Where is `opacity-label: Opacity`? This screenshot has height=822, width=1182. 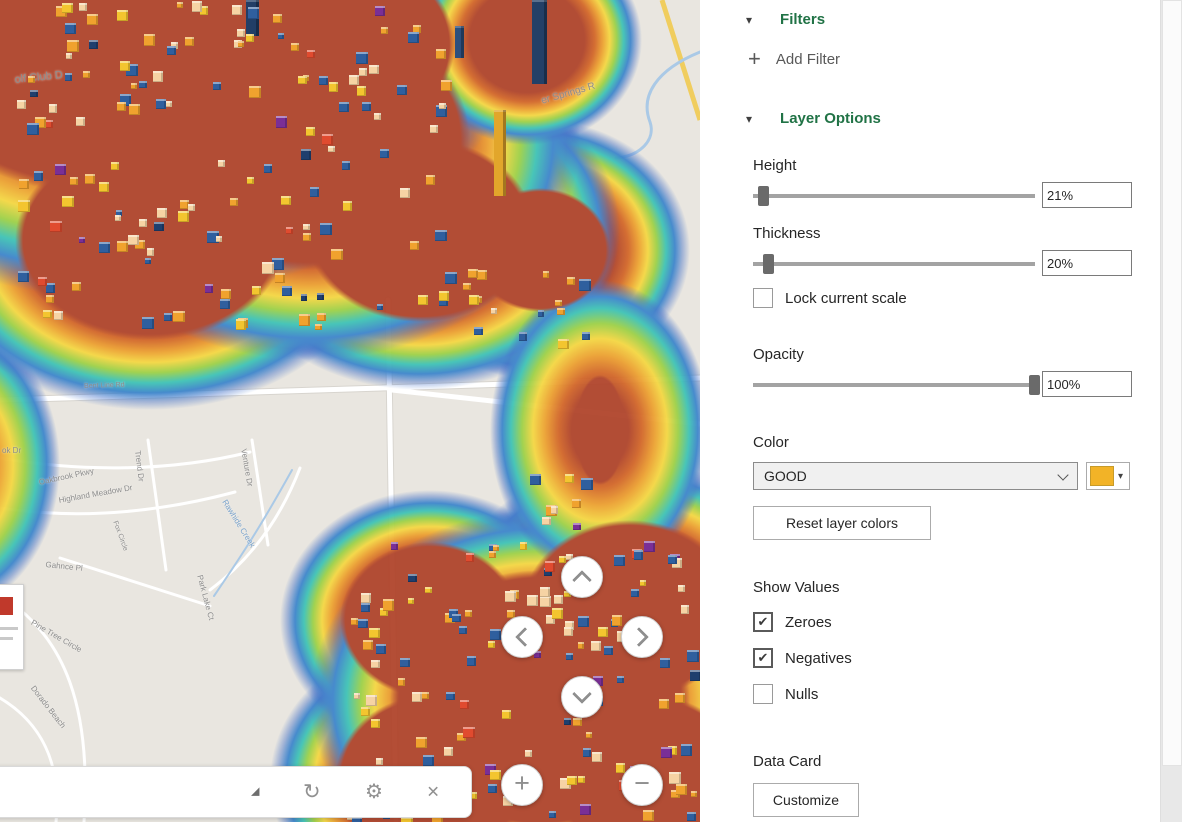
opacity-label: Opacity is located at coordinates (778, 354).